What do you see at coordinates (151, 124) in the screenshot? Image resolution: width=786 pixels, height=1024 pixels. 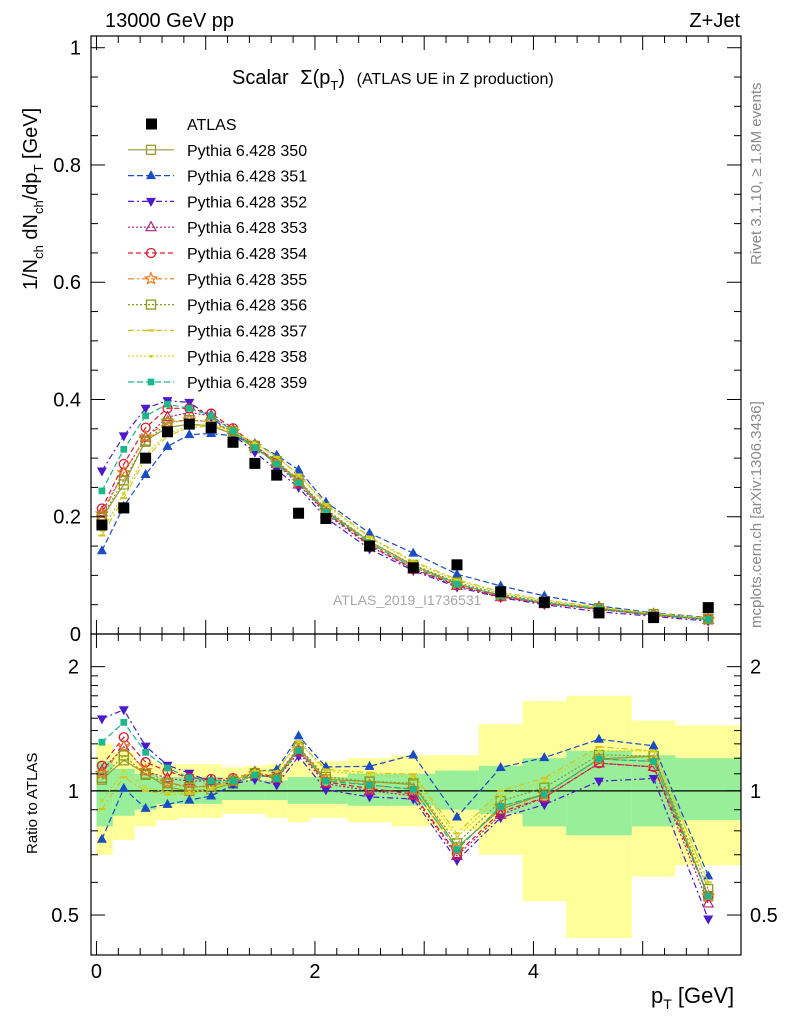 I see `legend-marker-atlas` at bounding box center [151, 124].